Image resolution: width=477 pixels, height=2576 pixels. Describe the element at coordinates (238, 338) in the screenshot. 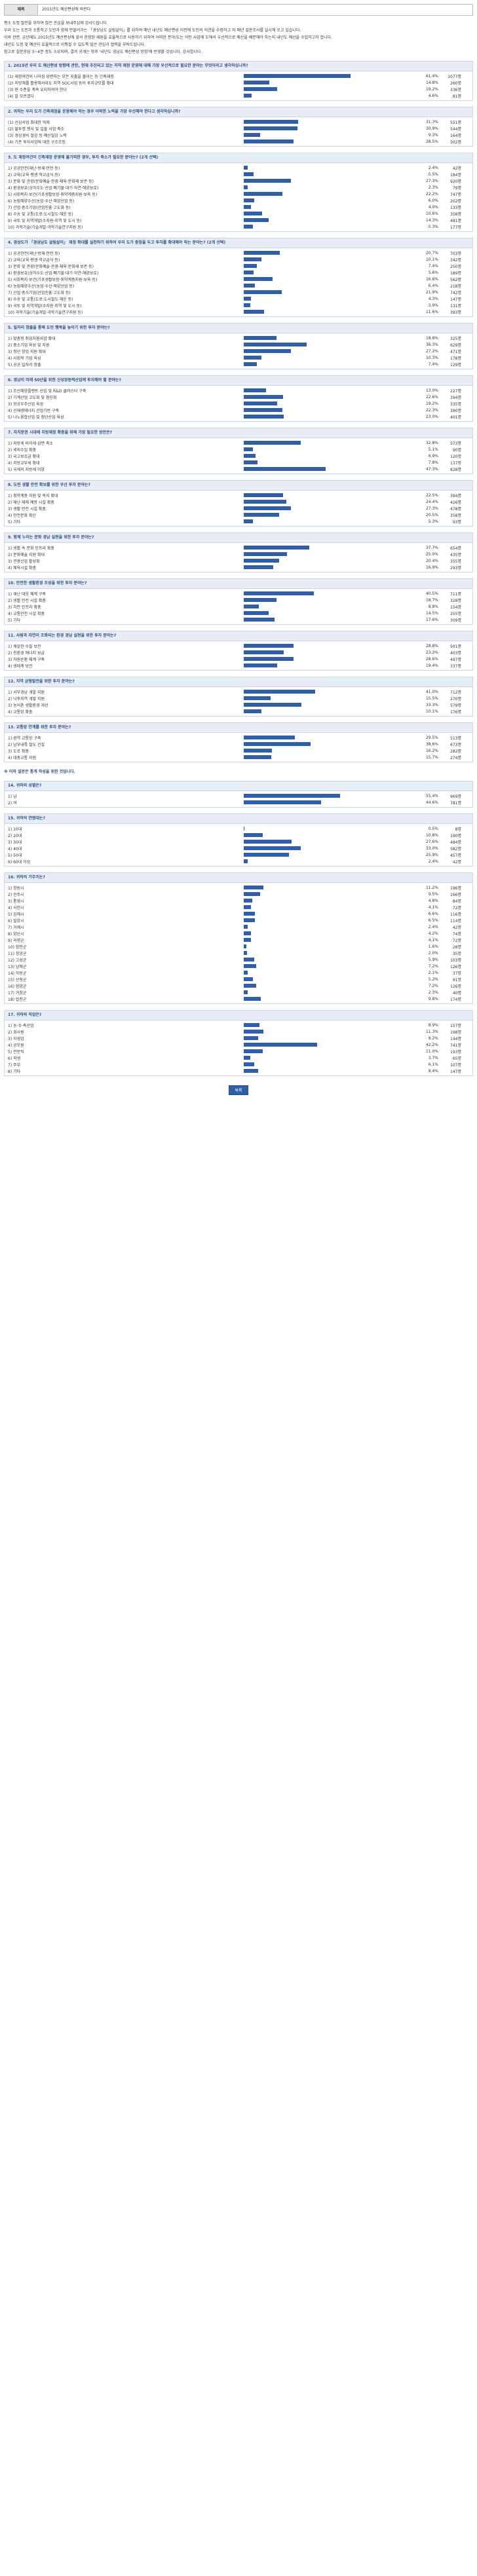

I see `answer-row: 1) 맞춤형 취업지원사업 확대 18.8% 325명` at that location.